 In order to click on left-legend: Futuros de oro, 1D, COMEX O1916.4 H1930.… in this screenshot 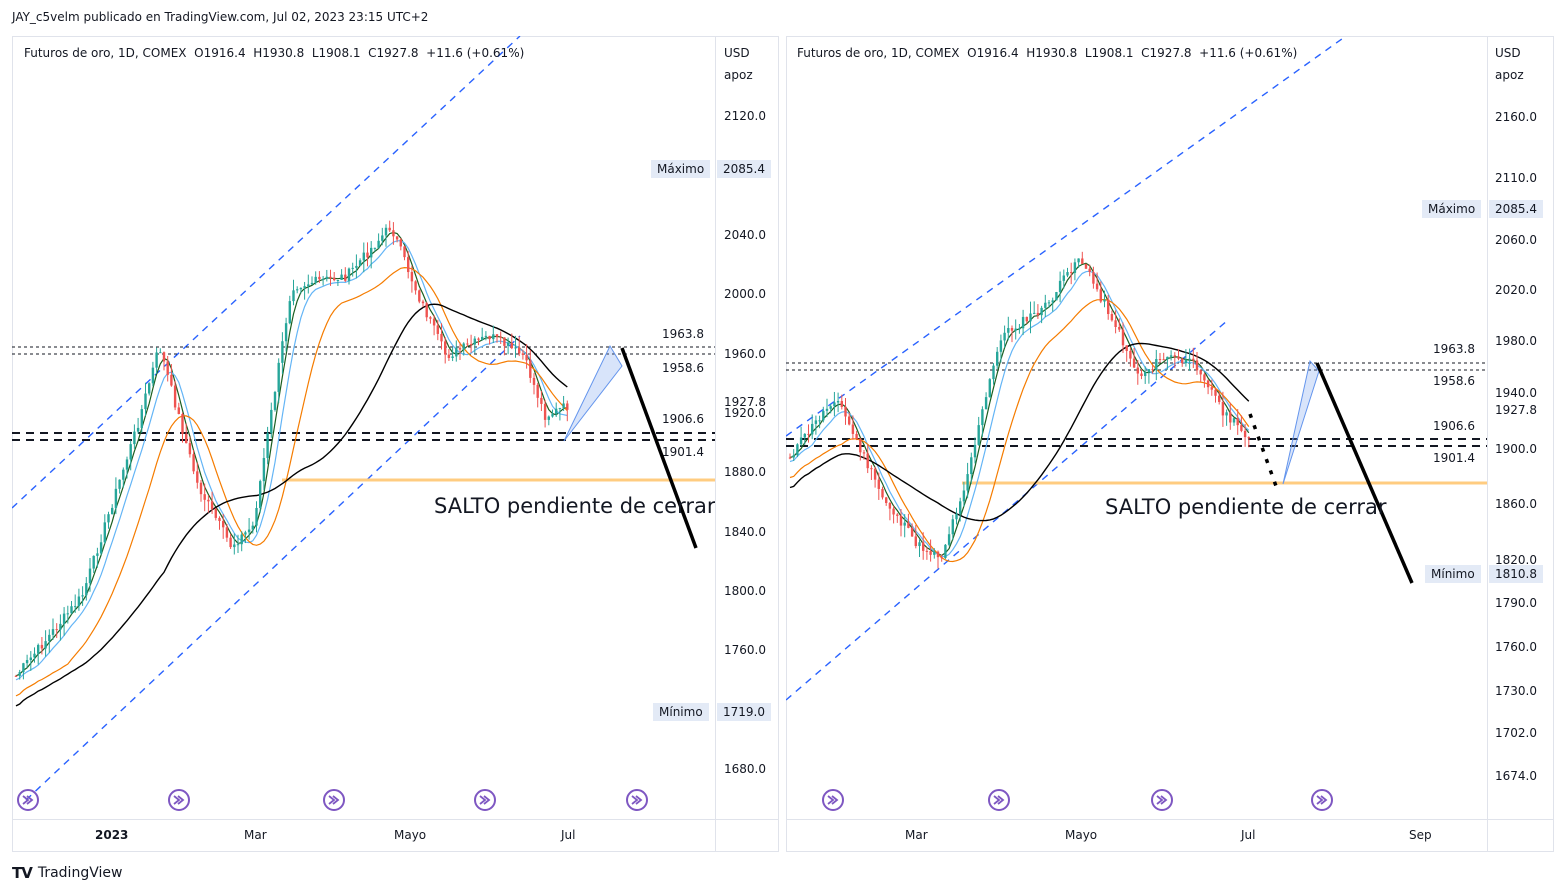, I will do `click(274, 53)`.